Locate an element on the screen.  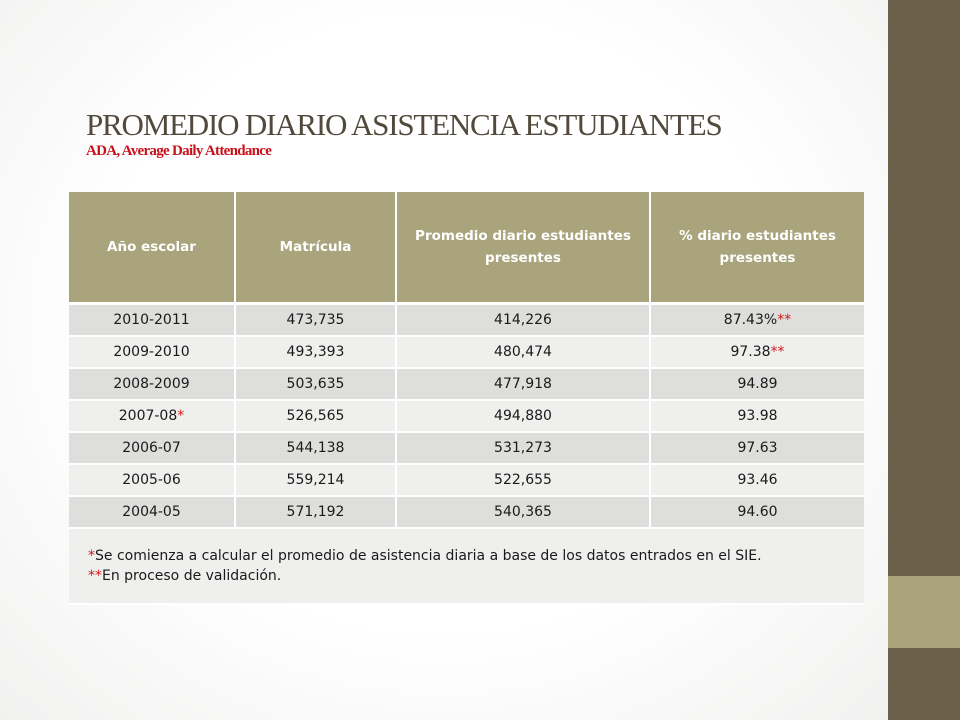
cell-enrollment: 526,565 is located at coordinates (316, 416).